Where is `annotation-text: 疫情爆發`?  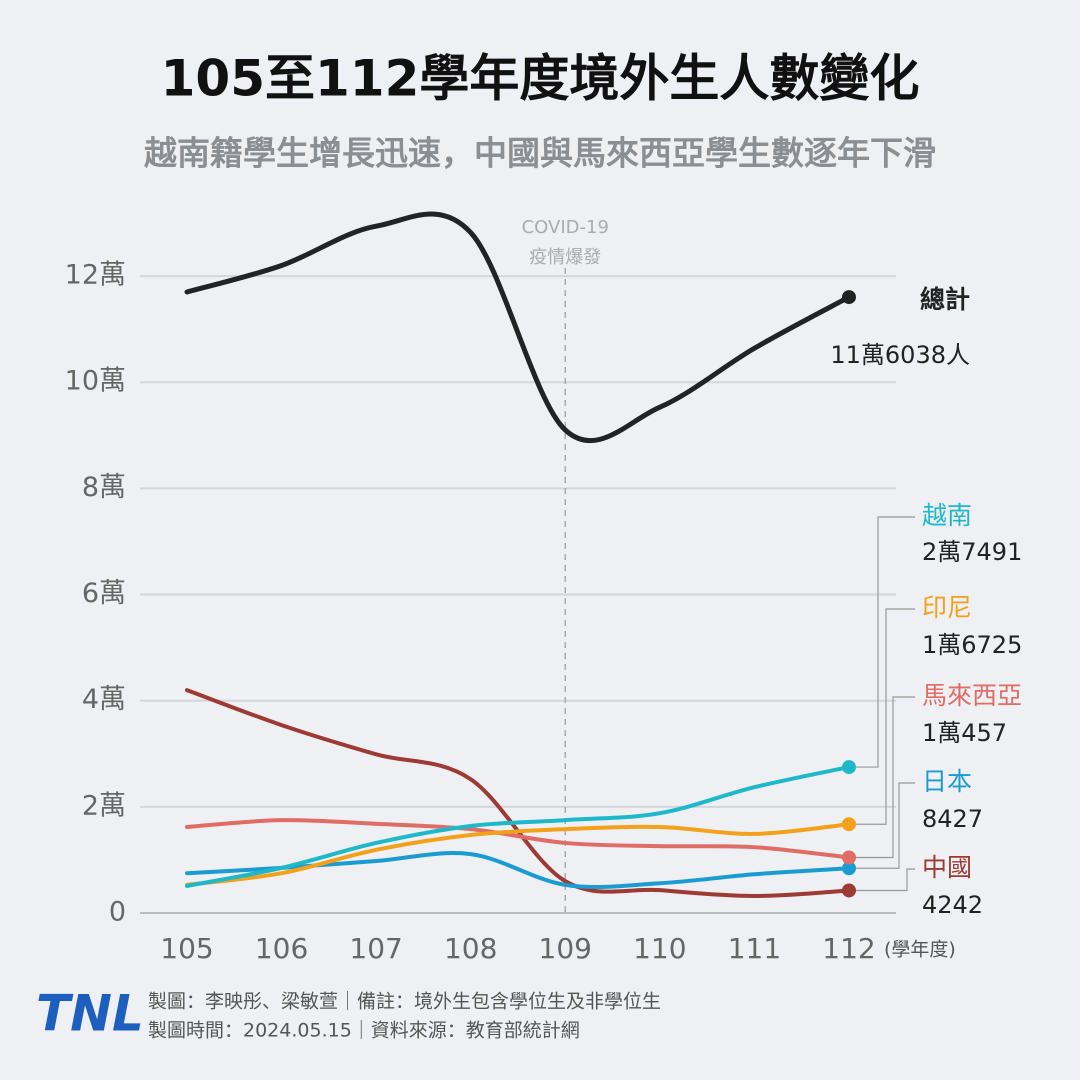 annotation-text: 疫情爆發 is located at coordinates (565, 257).